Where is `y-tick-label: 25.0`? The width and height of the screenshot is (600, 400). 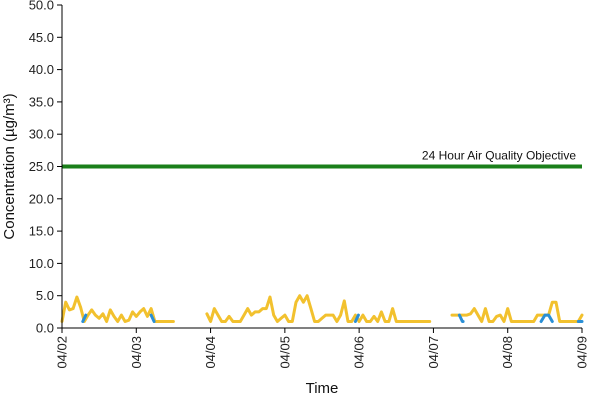
y-tick-label: 25.0 is located at coordinates (41, 166).